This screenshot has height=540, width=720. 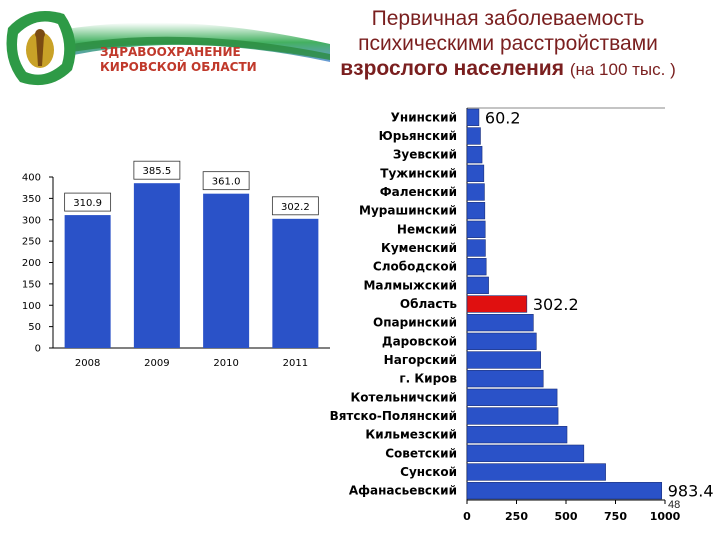 What do you see at coordinates (393, 416) in the screenshot?
I see `category-label: Вятско-Полянский` at bounding box center [393, 416].